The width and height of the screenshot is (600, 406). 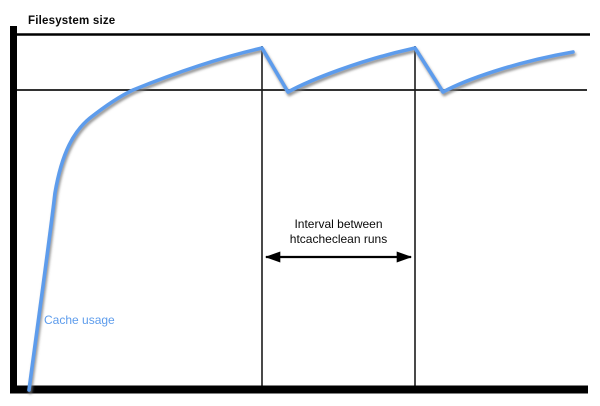 I want to click on interval-label: Interval between htcacheclean runs, so click(x=338, y=231).